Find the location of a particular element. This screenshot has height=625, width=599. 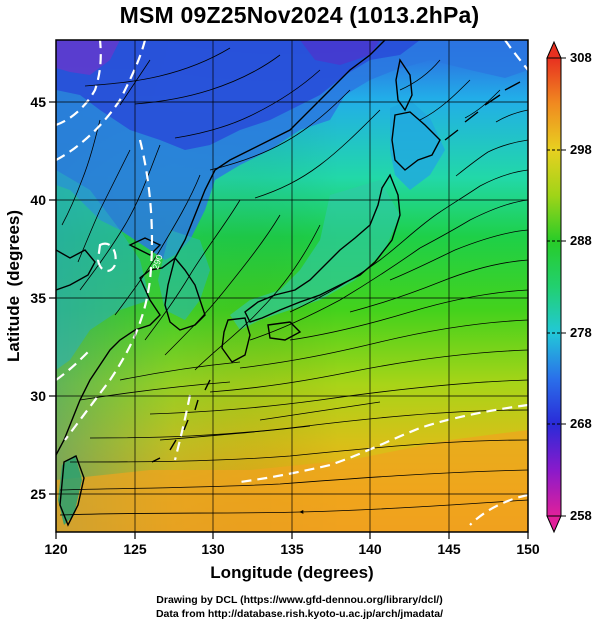

colorbar: 308 298 288 278 268 258 is located at coordinates (569, 287).